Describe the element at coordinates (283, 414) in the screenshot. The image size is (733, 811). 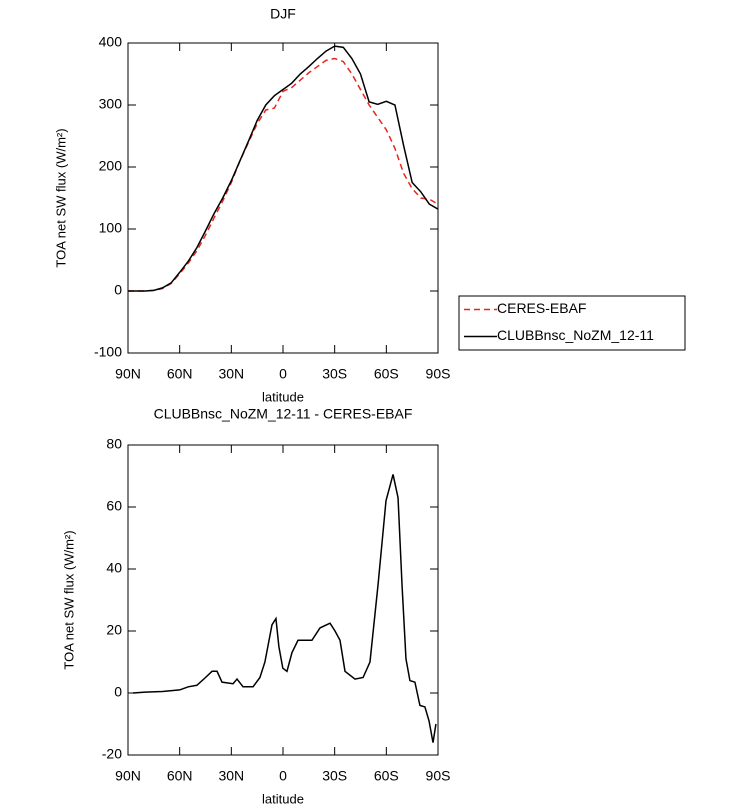
I see `chart-title: CLUBBnsc_NoZM_12-11 - CERES-EBAF` at that location.